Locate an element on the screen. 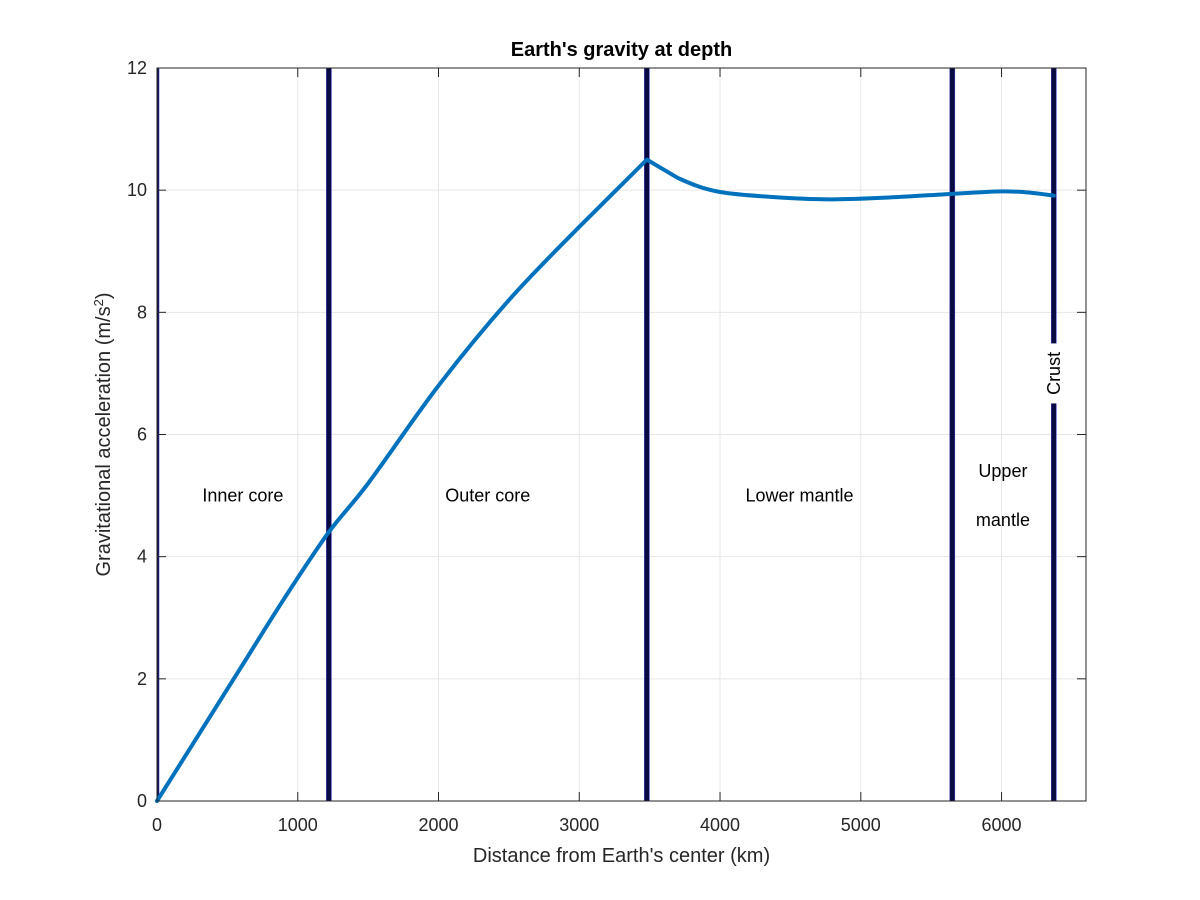 The width and height of the screenshot is (1200, 900). y-tick-label: 12 is located at coordinates (137, 68).